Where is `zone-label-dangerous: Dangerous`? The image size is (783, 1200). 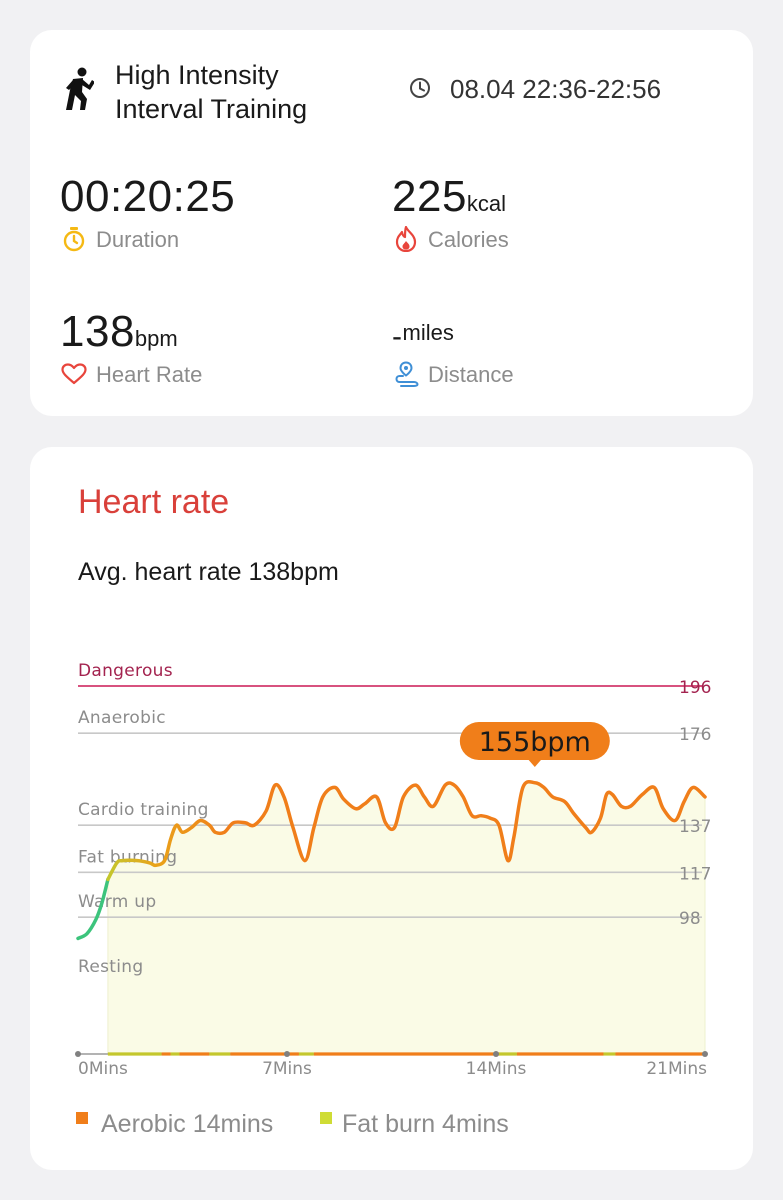
zone-label-dangerous: Dangerous is located at coordinates (125, 671).